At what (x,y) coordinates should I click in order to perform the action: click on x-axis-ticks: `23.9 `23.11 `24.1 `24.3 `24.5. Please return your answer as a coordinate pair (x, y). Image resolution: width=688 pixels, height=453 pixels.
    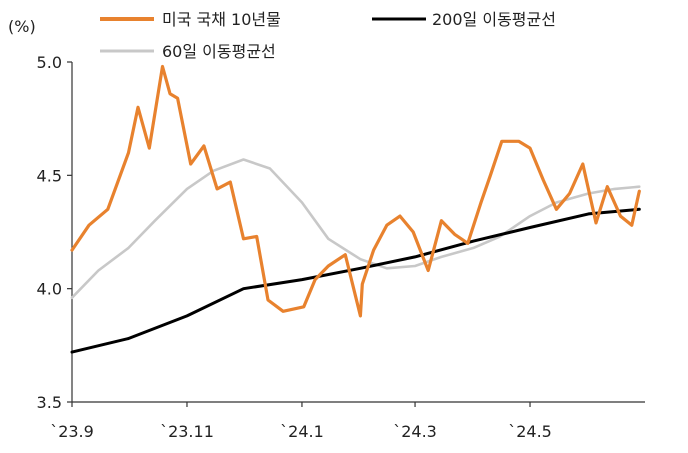
    Looking at the image, I should click on (301, 421).